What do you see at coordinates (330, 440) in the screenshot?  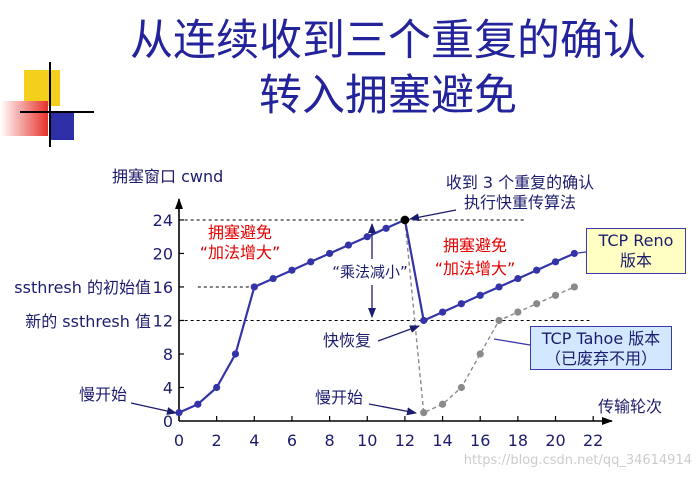 I see `x-tick-label: 8` at bounding box center [330, 440].